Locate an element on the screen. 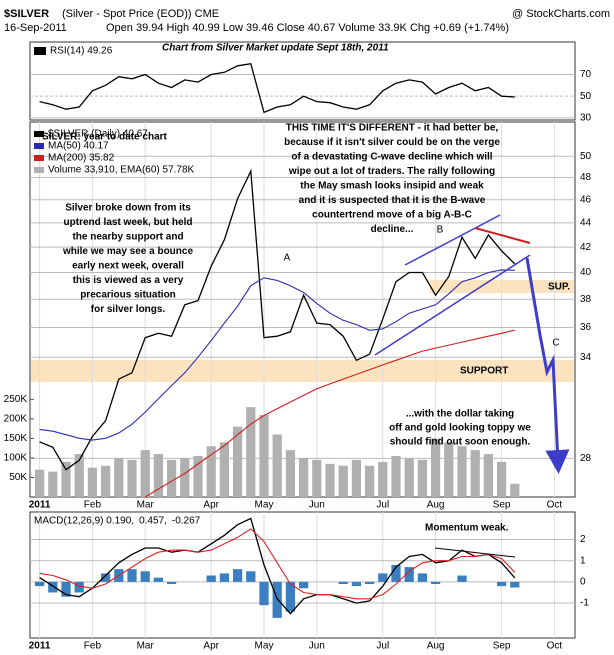  y-tick-label: 50 is located at coordinates (586, 96).